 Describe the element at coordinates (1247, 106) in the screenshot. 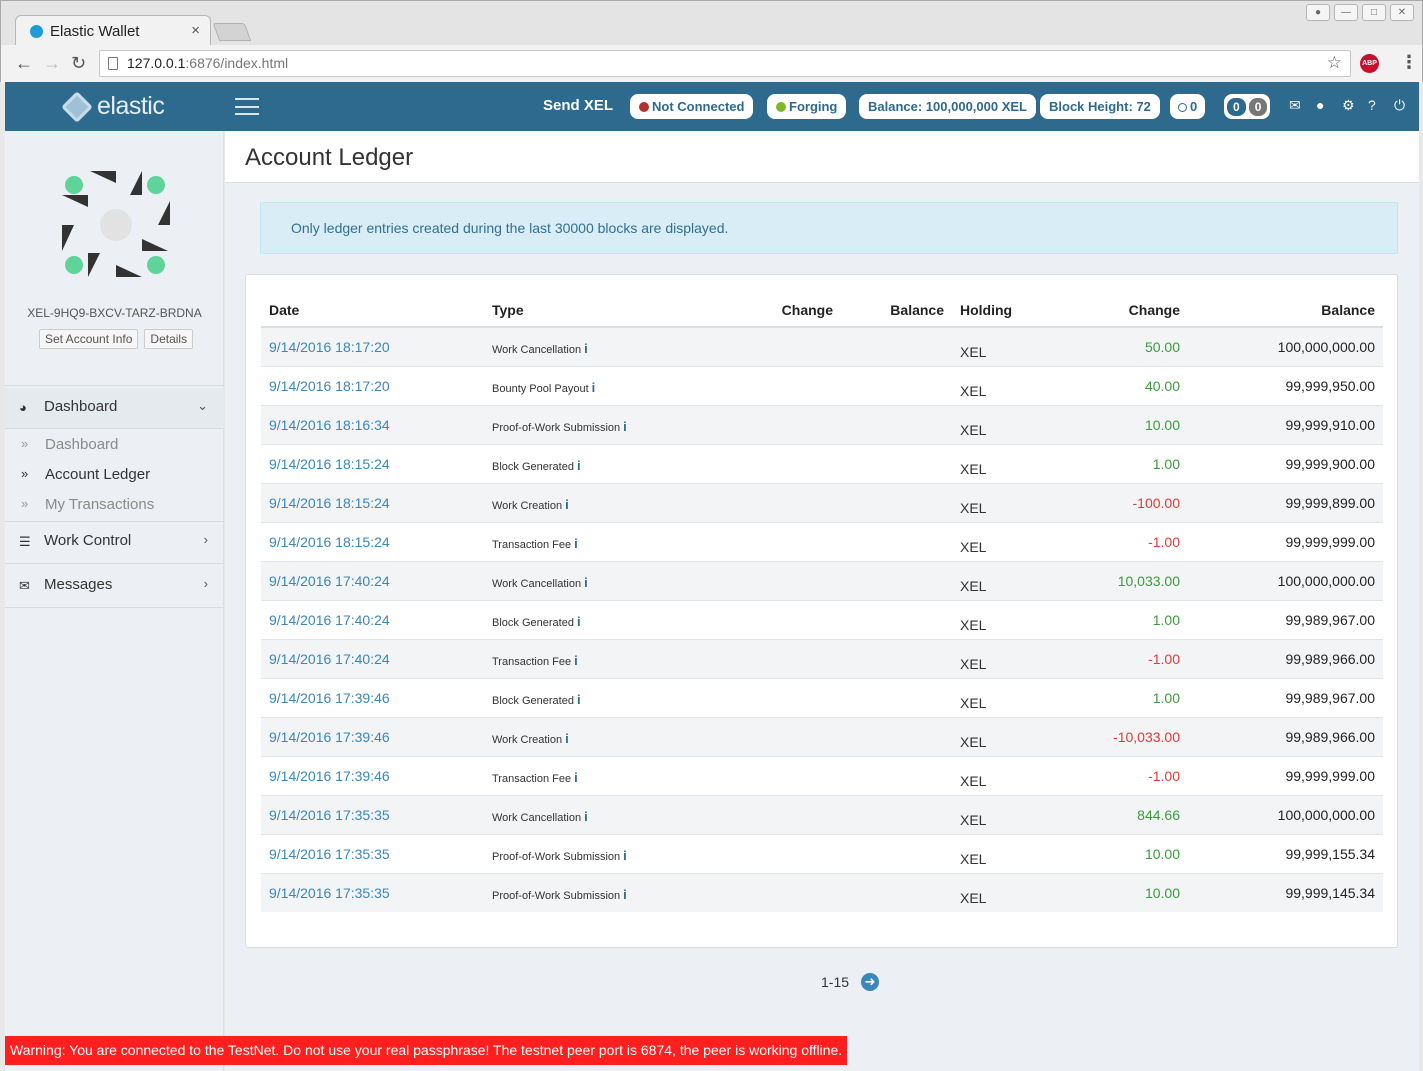

I see `pending-badges: 0 0` at that location.